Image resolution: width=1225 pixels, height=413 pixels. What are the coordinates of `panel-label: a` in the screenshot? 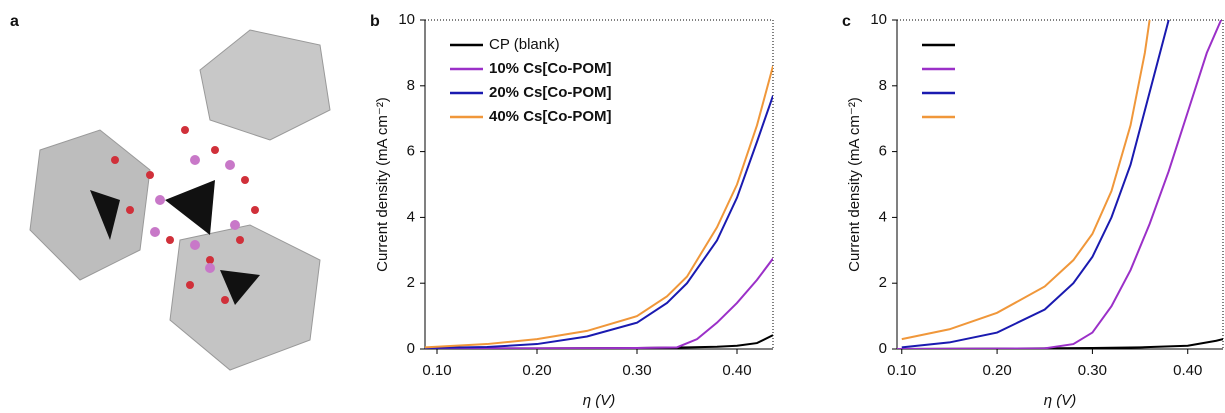 It's located at (14, 21).